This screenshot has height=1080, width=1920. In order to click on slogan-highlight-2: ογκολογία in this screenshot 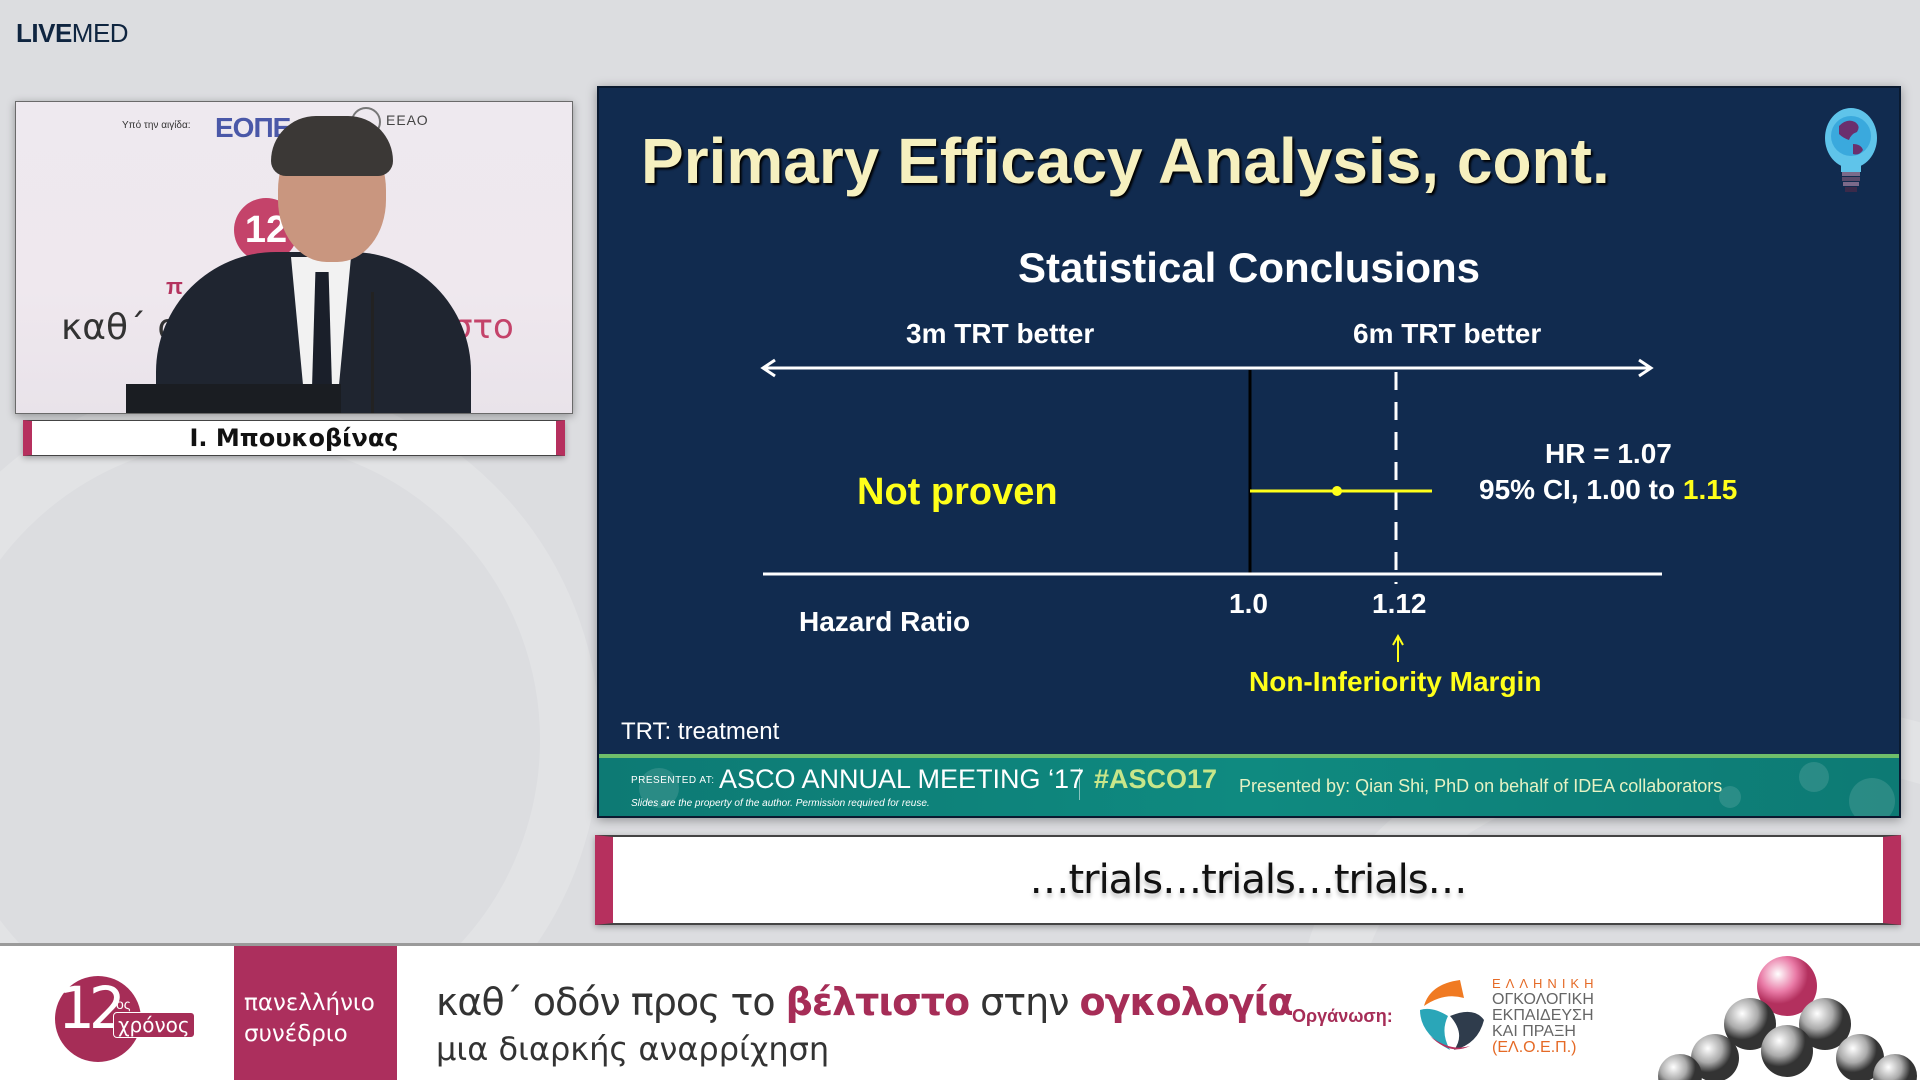, I will do `click(1186, 1002)`.